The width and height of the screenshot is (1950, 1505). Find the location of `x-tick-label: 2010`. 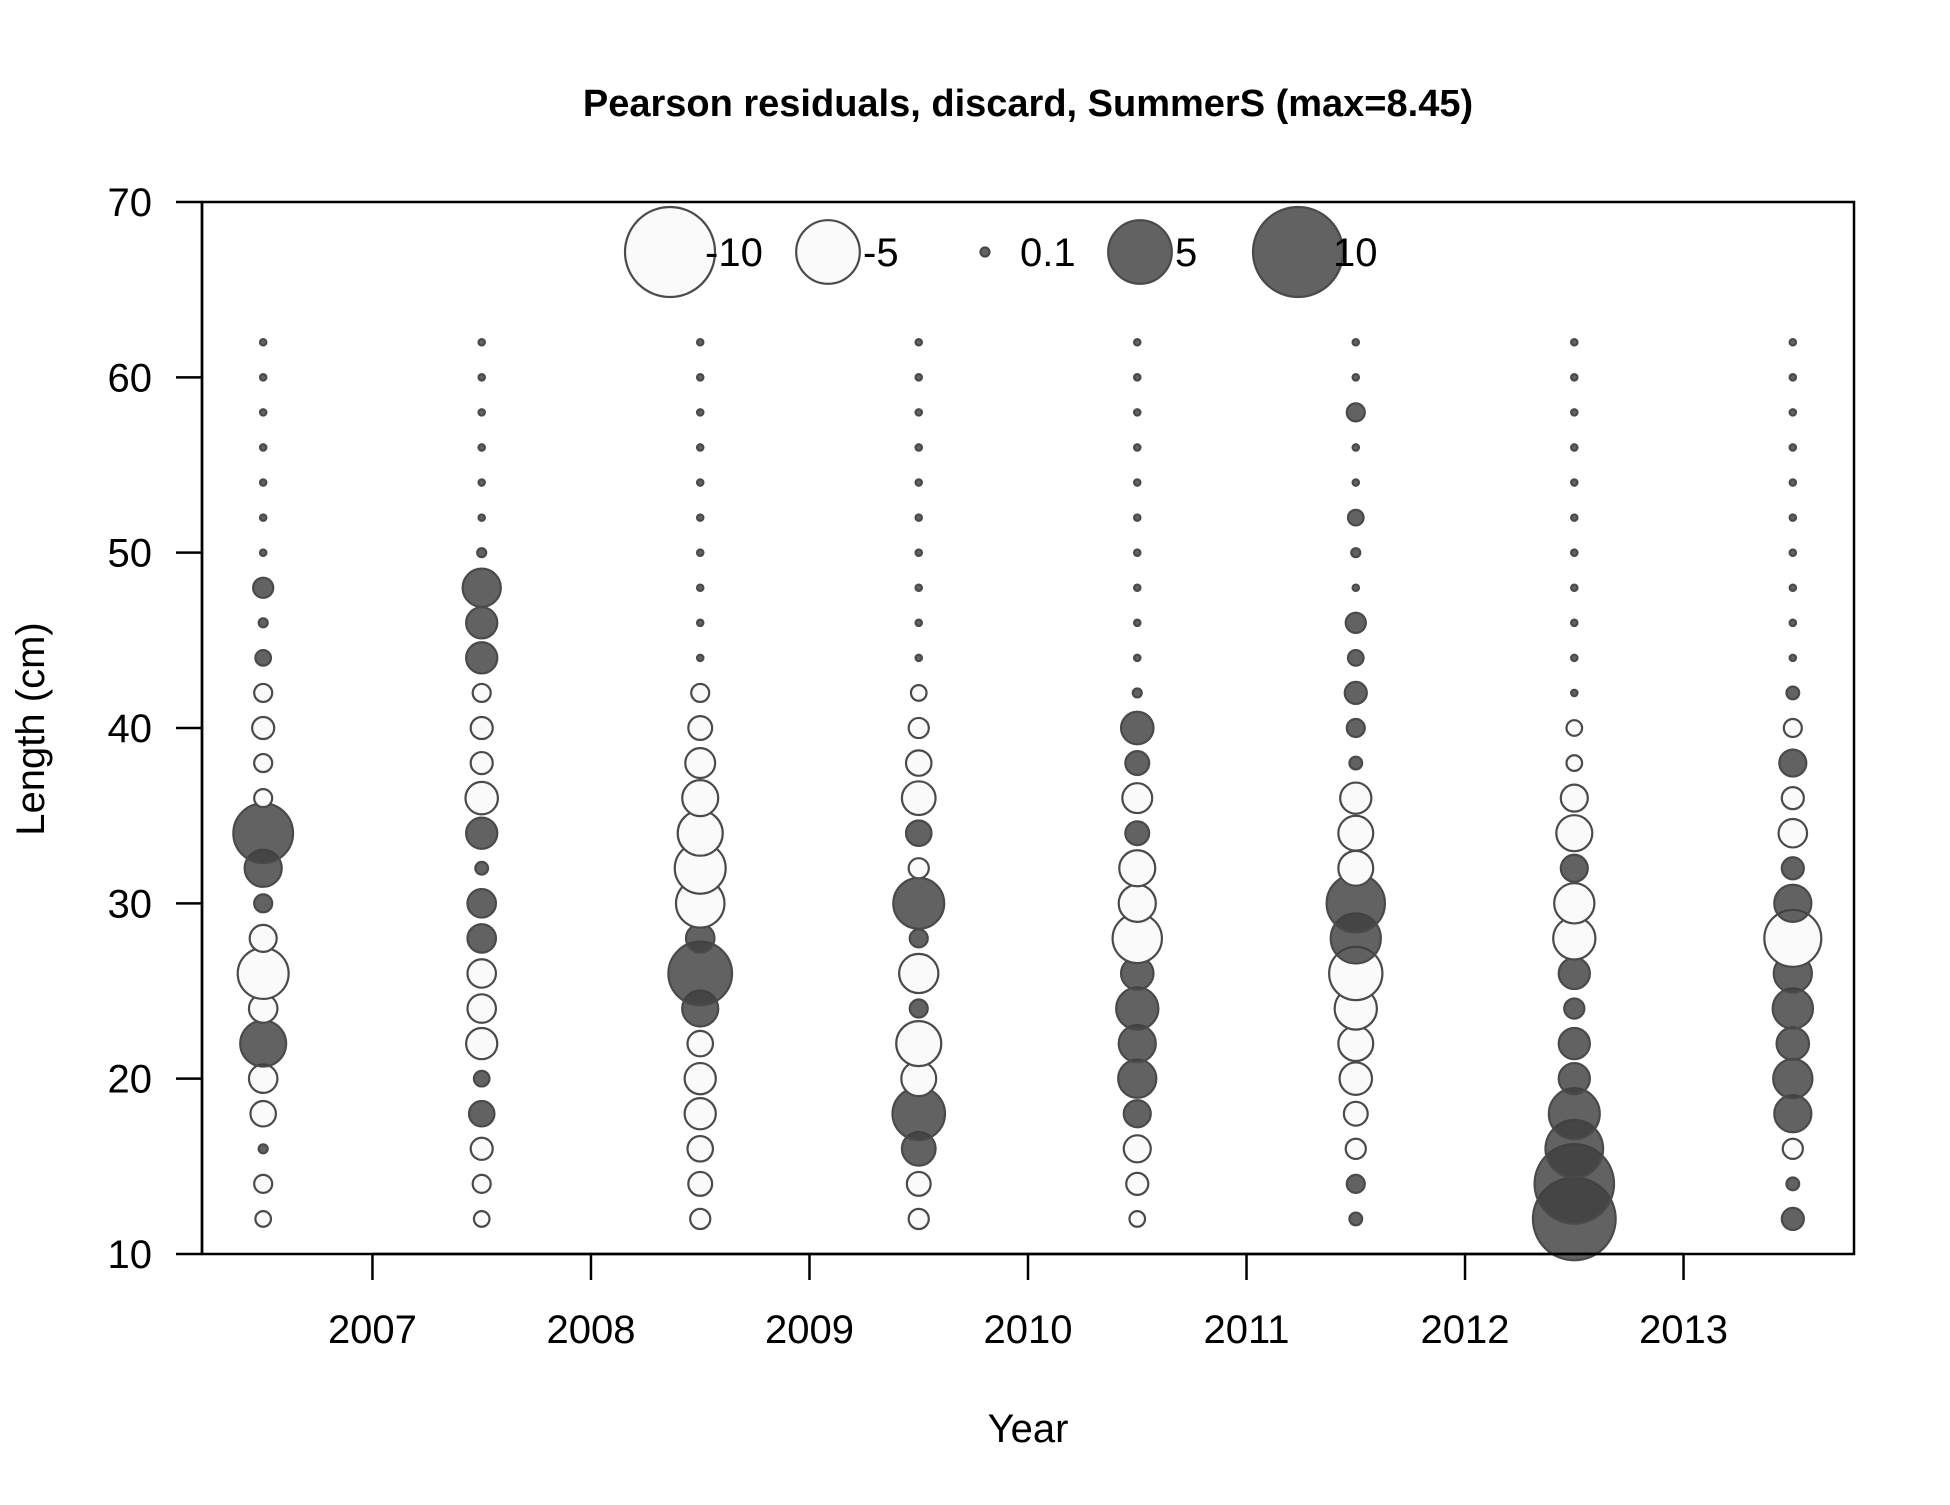

x-tick-label: 2010 is located at coordinates (1028, 1330).